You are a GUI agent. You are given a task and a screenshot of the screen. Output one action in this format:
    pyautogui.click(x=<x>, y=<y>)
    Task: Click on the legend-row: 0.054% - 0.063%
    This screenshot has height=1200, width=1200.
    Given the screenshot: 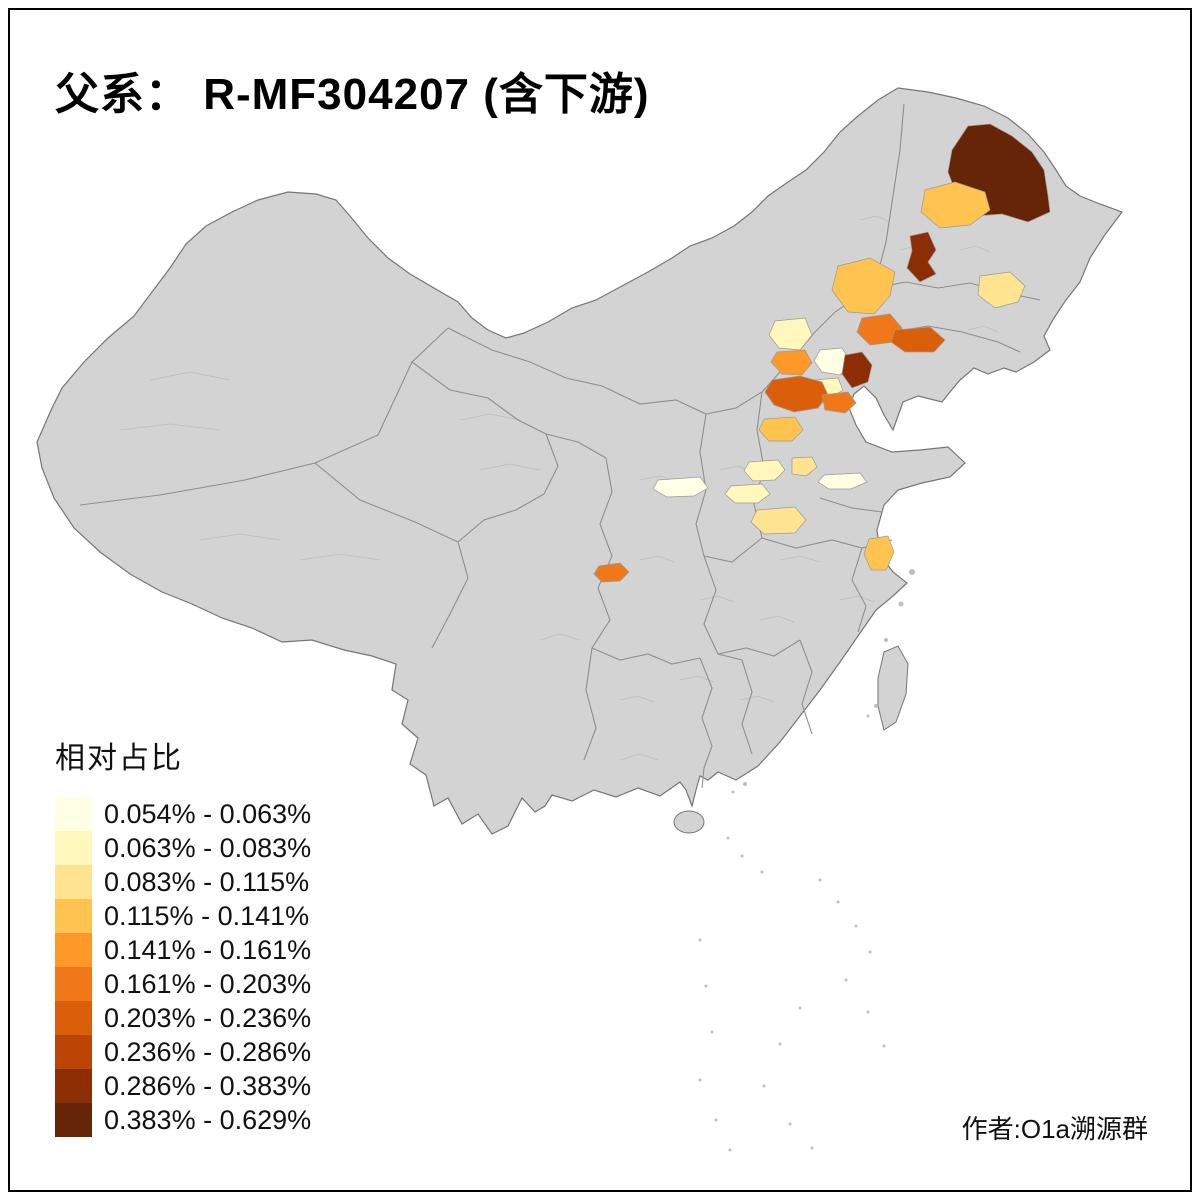 What is the action you would take?
    pyautogui.click(x=183, y=814)
    